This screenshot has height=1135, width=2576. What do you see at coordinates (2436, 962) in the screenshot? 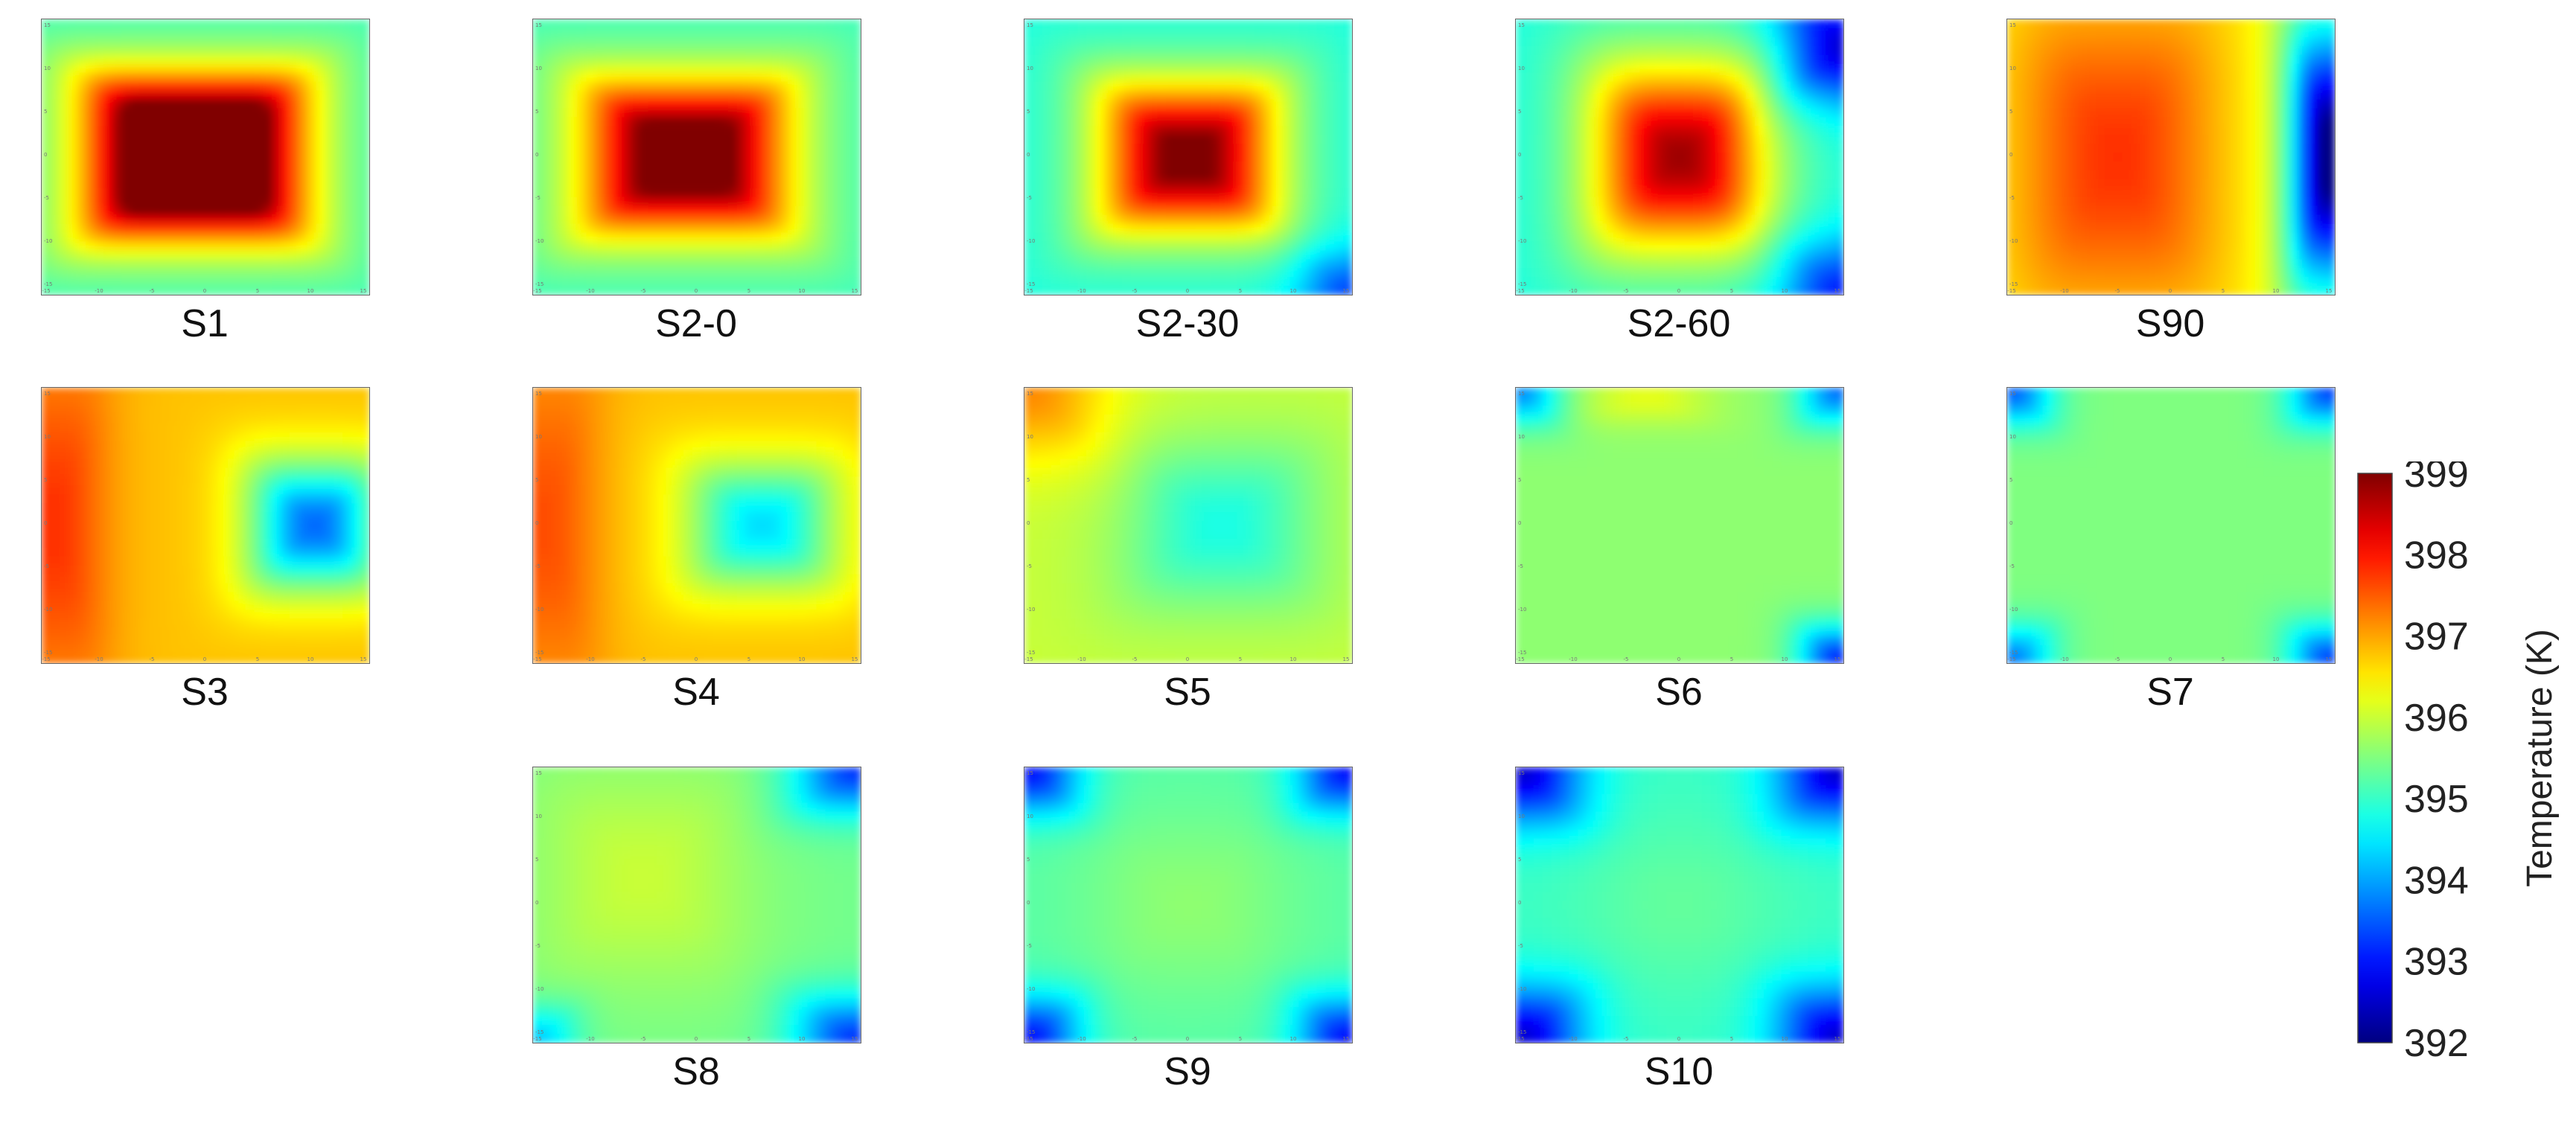
I see `colorbar-tick-label: 393` at bounding box center [2436, 962].